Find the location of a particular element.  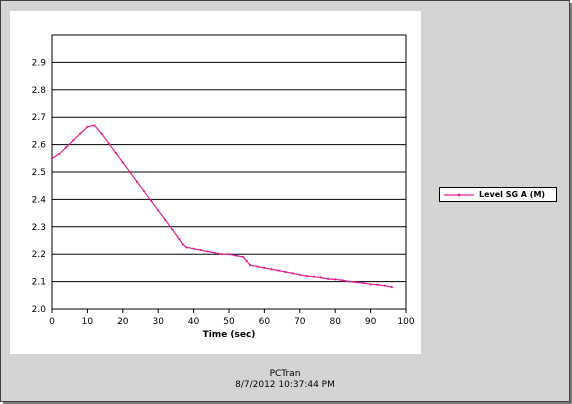

x-tick-label: 10 is located at coordinates (88, 322).